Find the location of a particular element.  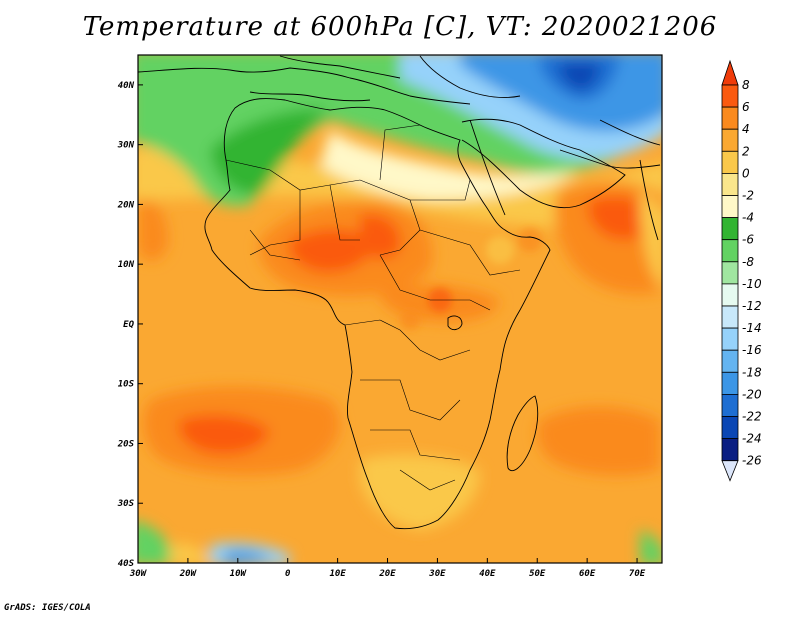

grads-credit: GrADS: IGES/COLA is located at coordinates (47, 608).